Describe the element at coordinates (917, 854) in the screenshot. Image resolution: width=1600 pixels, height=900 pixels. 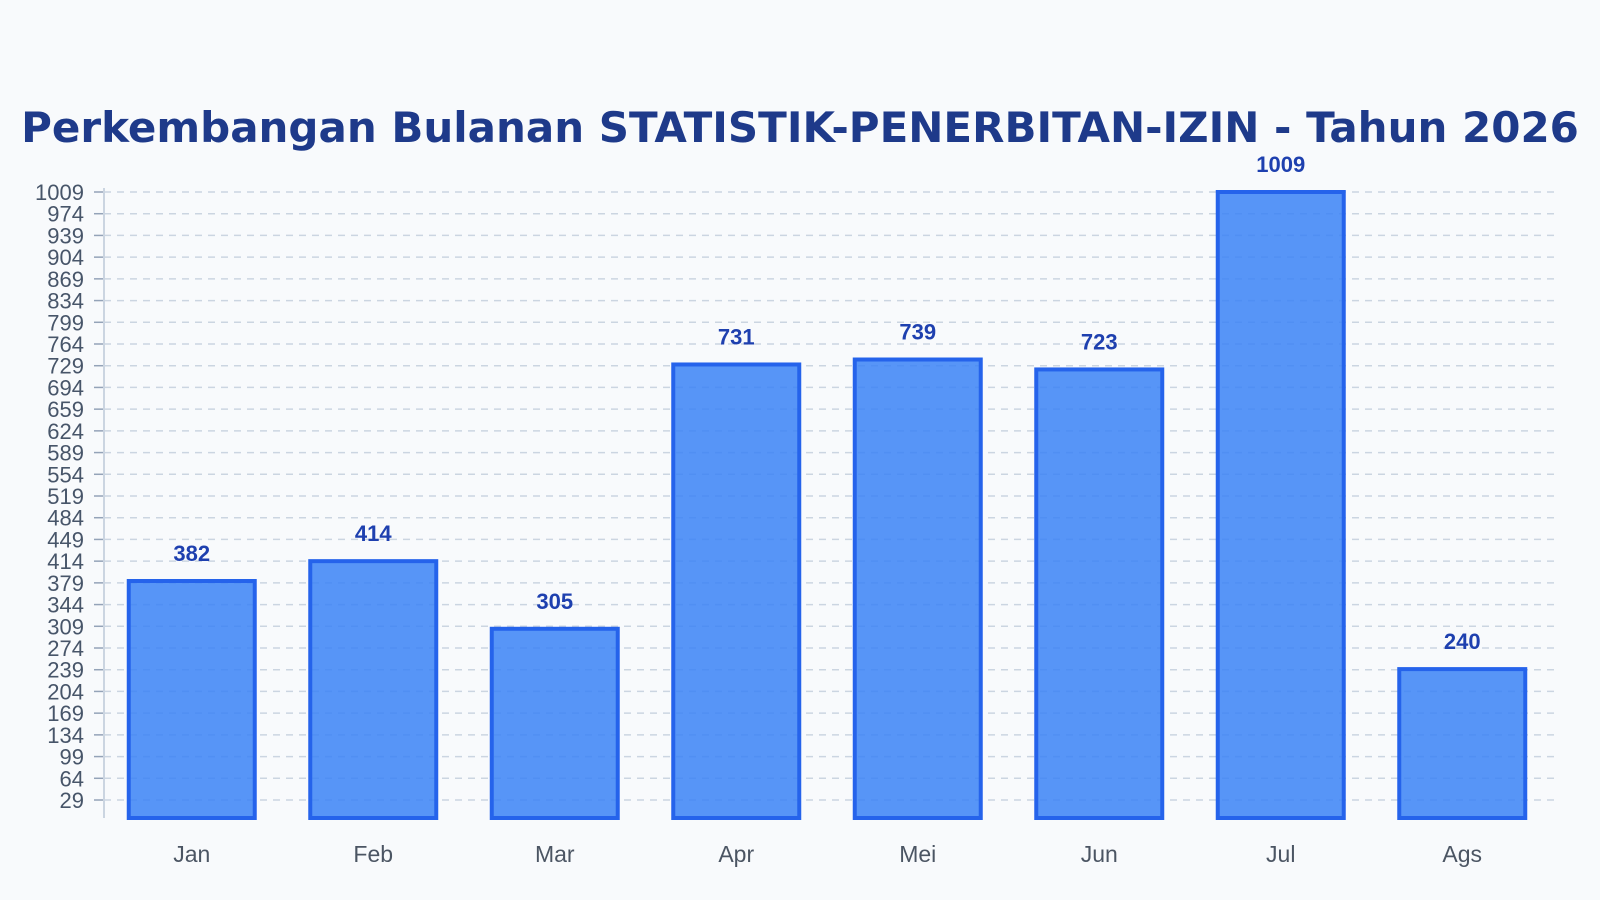
I see `x-tick-label: Mei` at that location.